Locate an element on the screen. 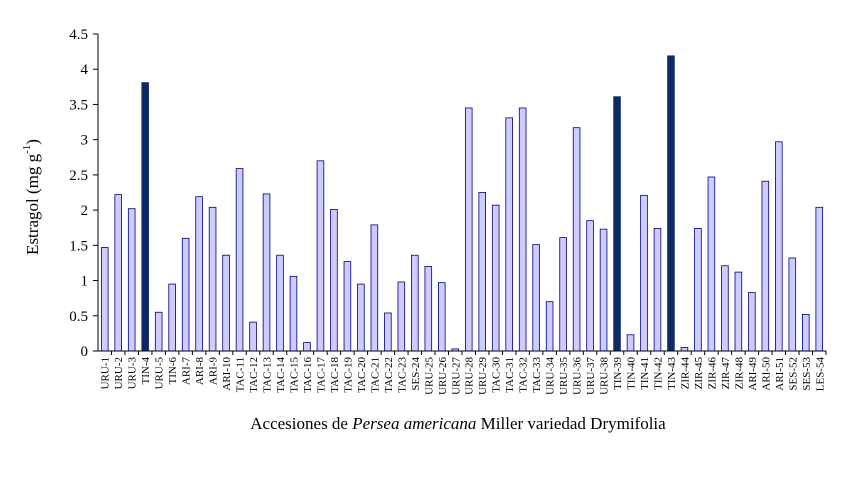  x-tick-label: TAC-30 is located at coordinates (497, 375).